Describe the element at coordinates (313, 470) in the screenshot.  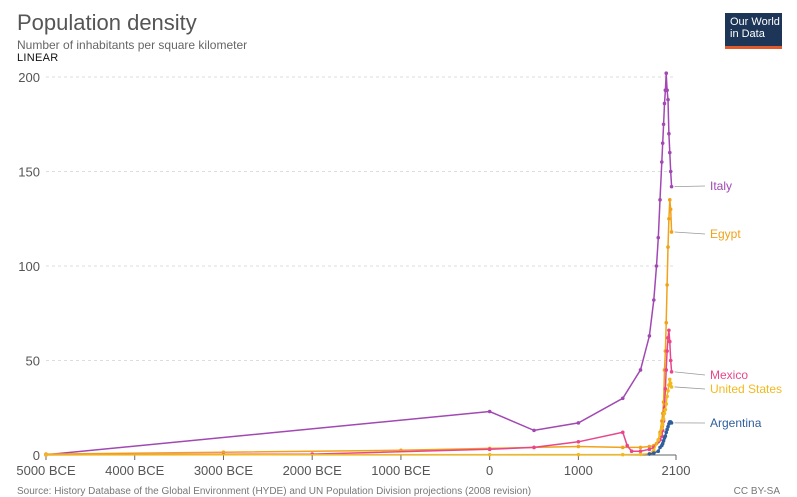
I see `x-tick-label: 2000 BCE` at that location.